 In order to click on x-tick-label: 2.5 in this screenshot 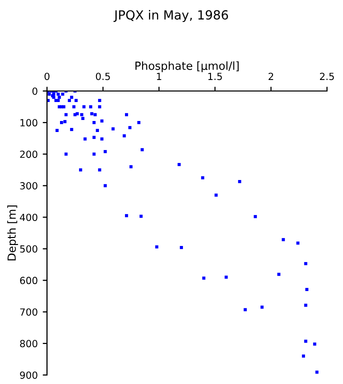, I will do `click(327, 76)`.